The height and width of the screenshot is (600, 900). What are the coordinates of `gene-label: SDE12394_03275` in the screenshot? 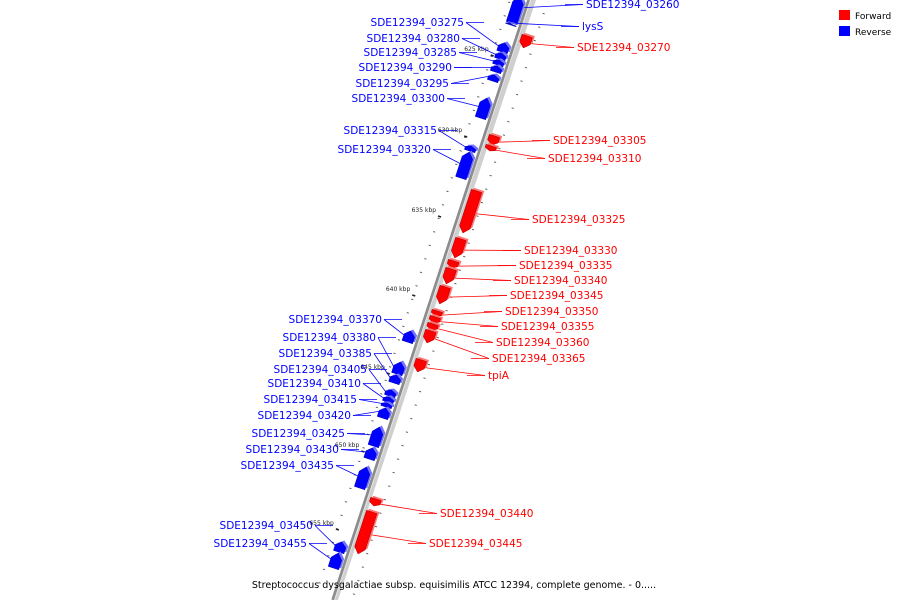 It's located at (417, 23).